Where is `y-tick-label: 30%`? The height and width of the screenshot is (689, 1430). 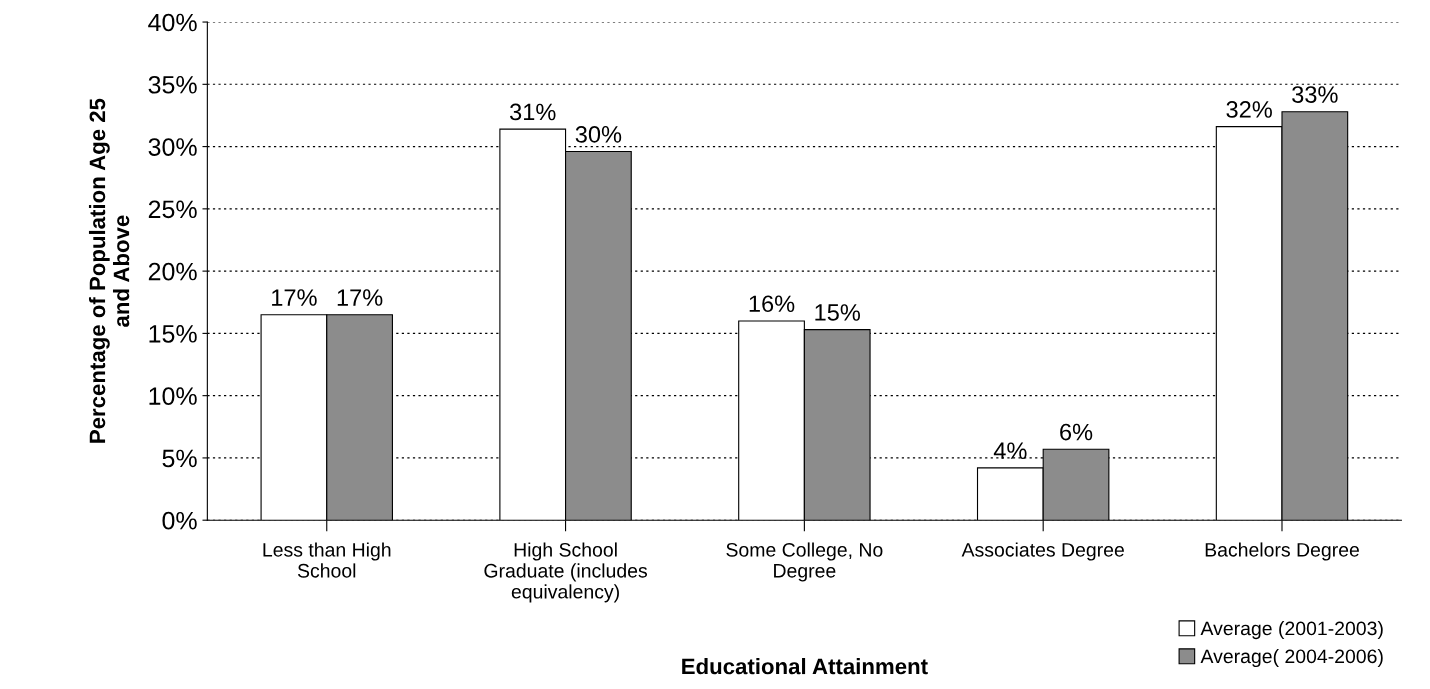
y-tick-label: 30% is located at coordinates (172, 147).